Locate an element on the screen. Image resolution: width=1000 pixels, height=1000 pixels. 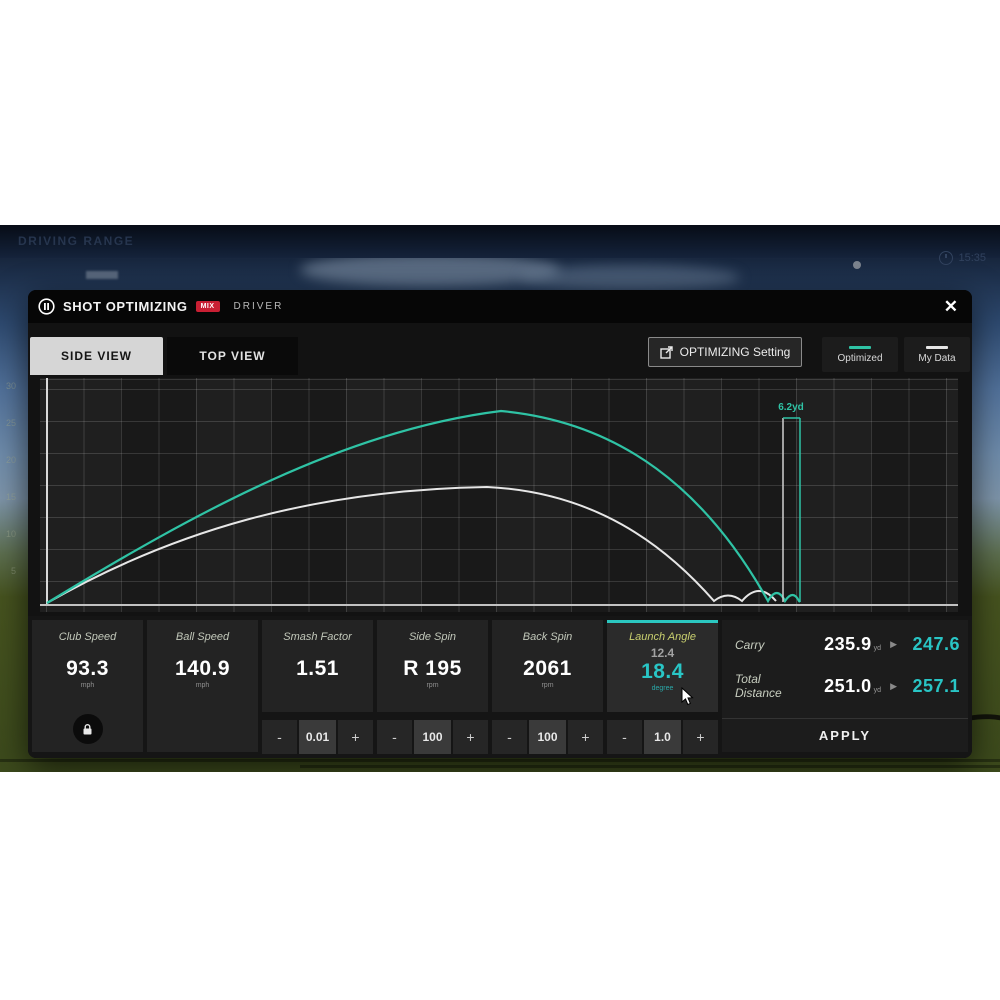
carry-row: Carry 235.9 yd ▶ 247.6 is located at coordinates (845, 644).